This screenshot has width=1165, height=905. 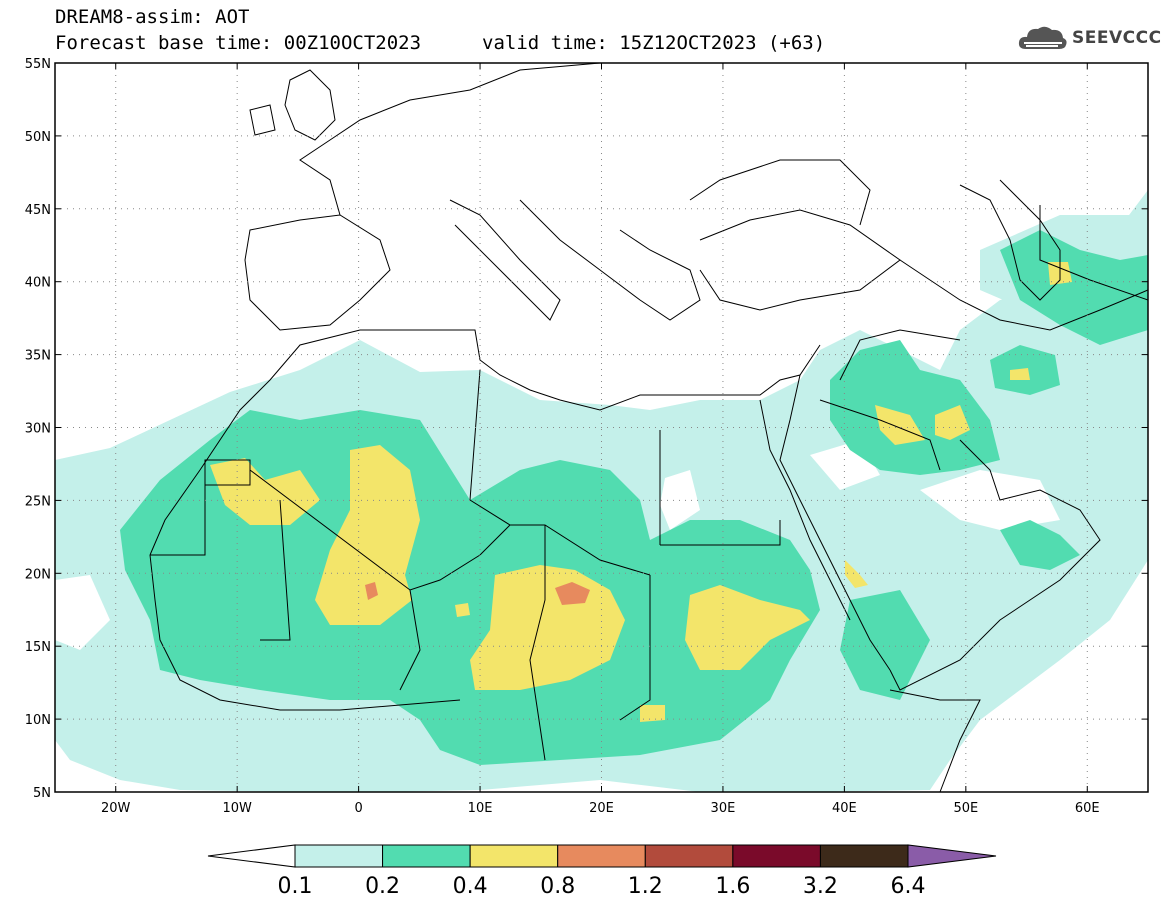 What do you see at coordinates (38, 64) in the screenshot?
I see `lat-label: 55N` at bounding box center [38, 64].